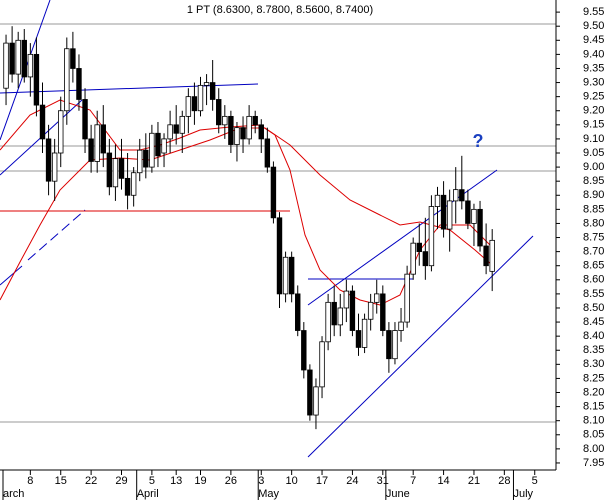 The image size is (610, 500). Describe the element at coordinates (593, 252) in the screenshot. I see `y-tick-label: 8.70` at that location.